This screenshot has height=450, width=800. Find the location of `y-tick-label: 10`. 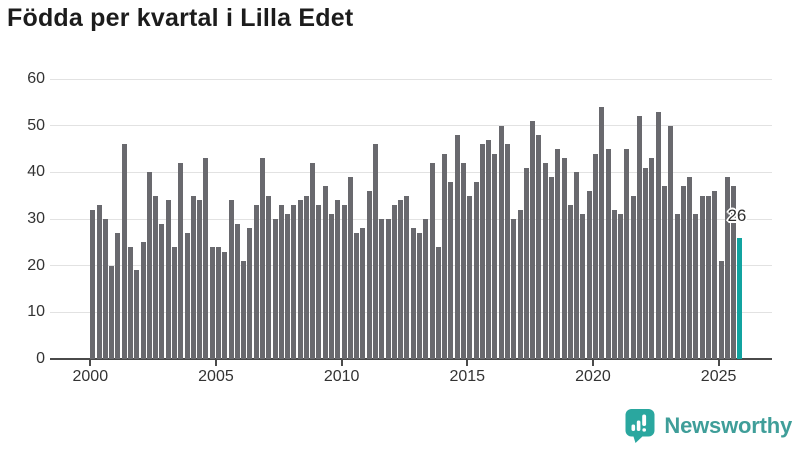

y-tick-label: 10 is located at coordinates (36, 312).